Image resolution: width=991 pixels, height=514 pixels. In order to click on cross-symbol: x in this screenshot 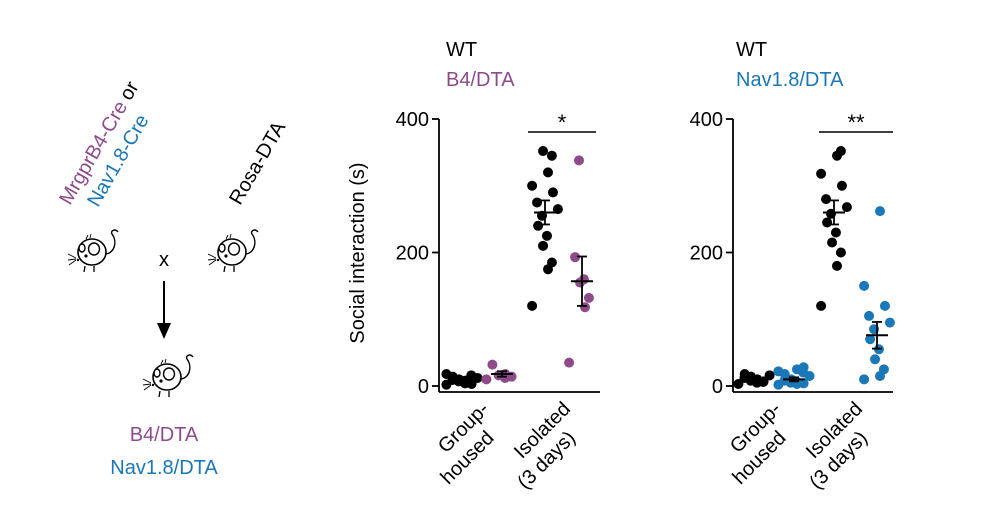, I will do `click(164, 260)`.